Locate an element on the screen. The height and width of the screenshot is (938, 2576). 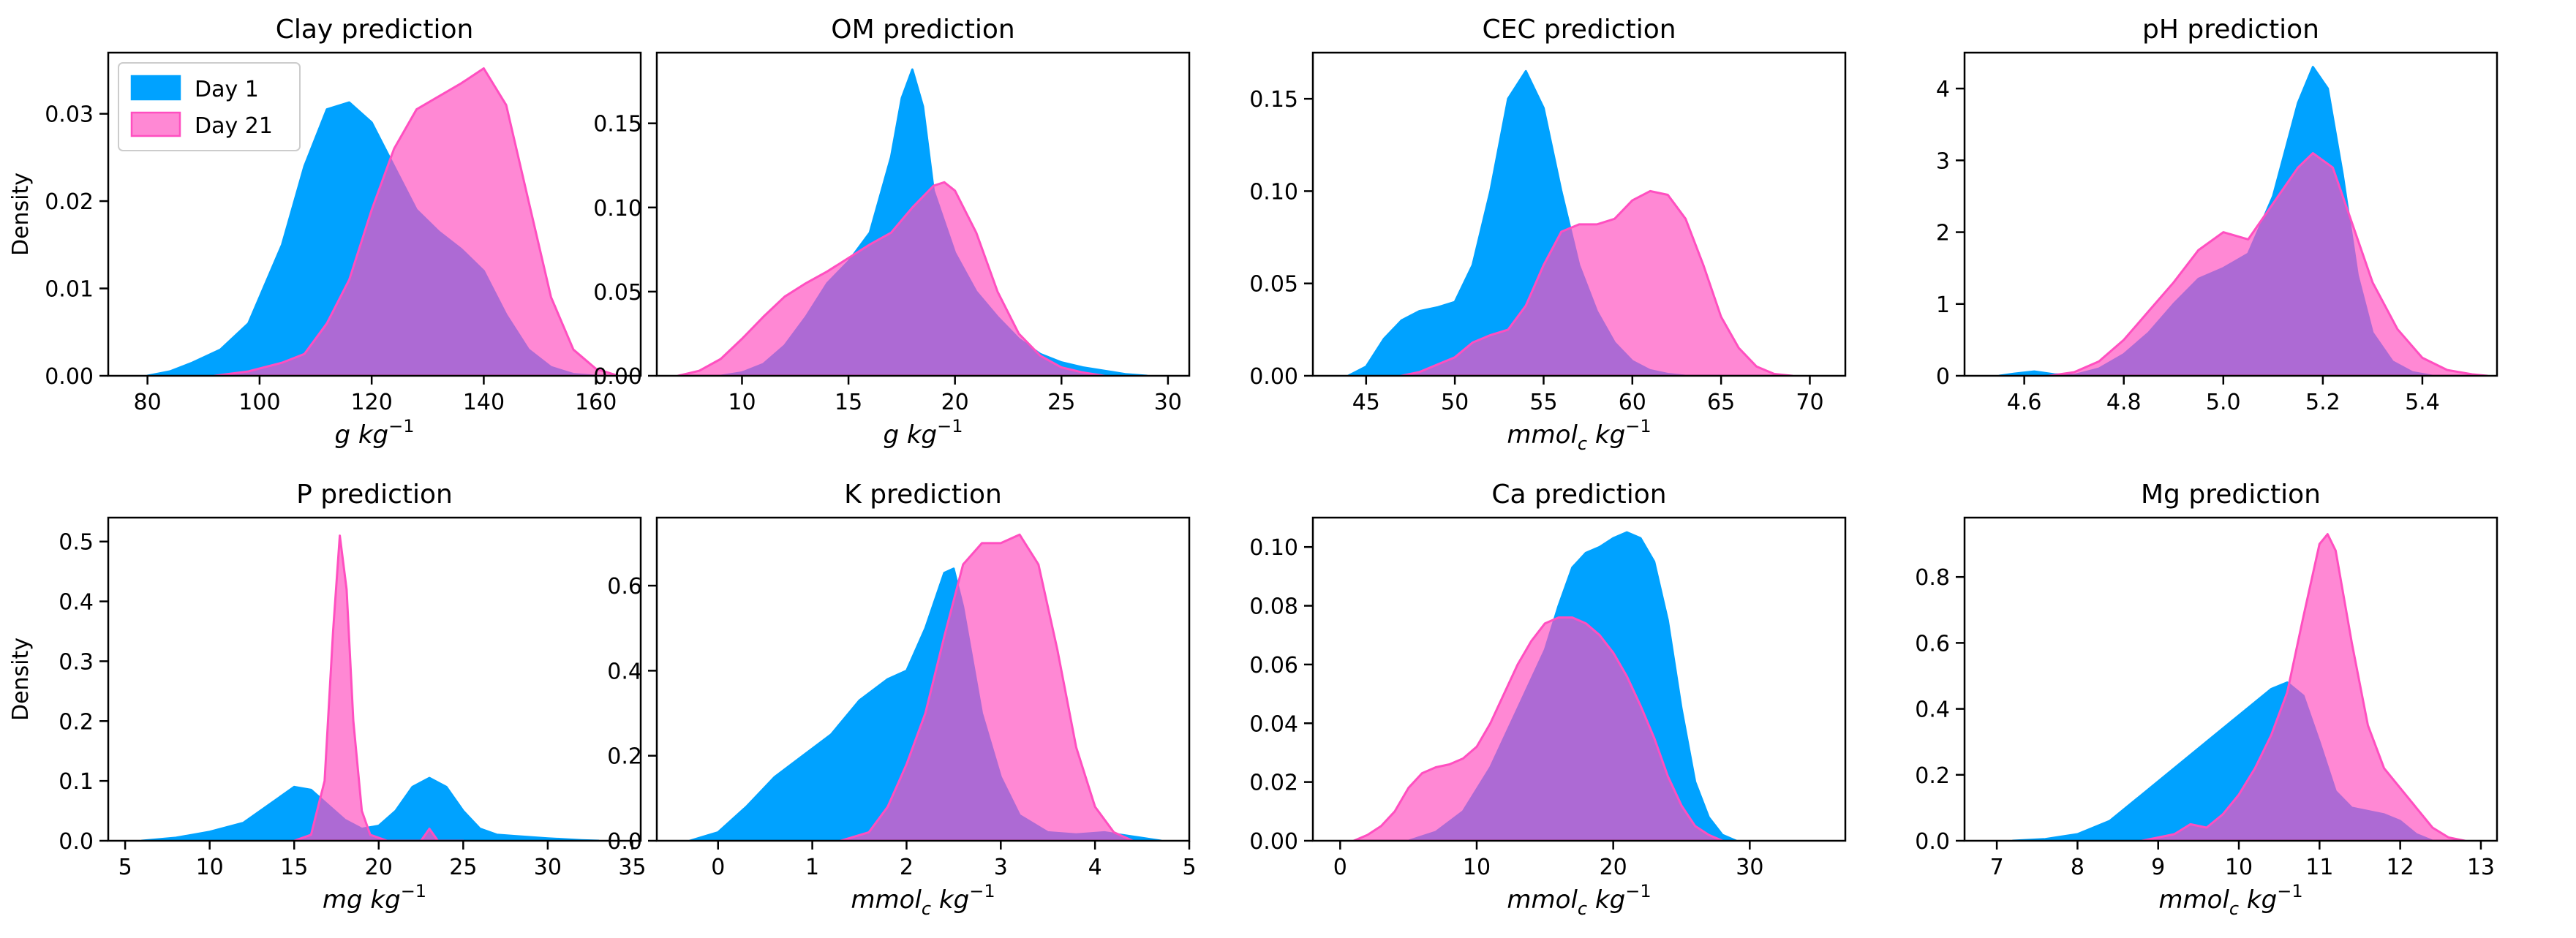
panel-5-series-day1-area is located at coordinates (370, 808).